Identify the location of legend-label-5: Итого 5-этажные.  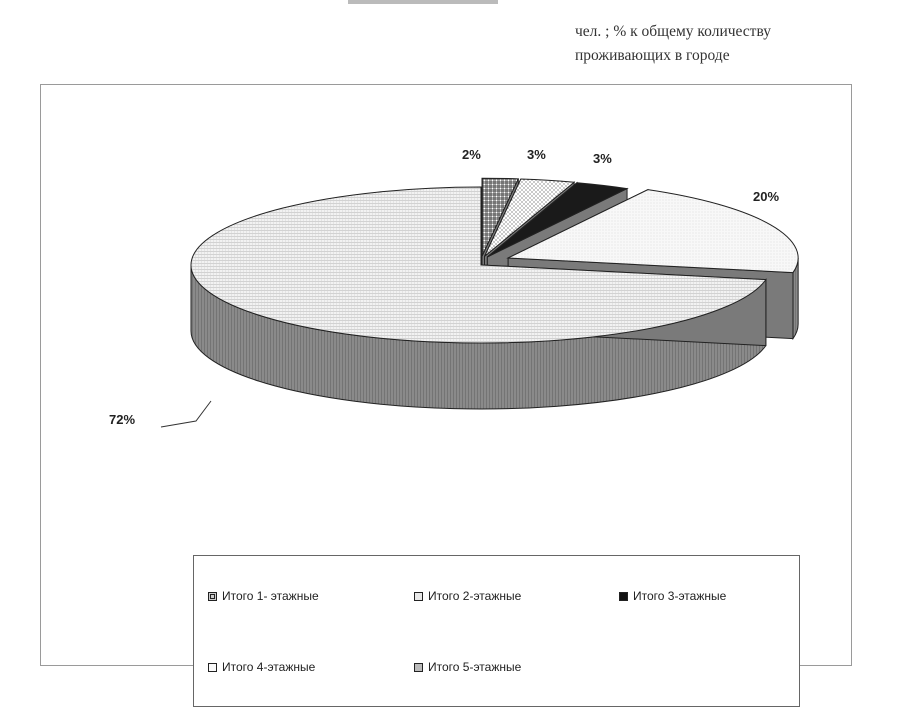
(475, 667).